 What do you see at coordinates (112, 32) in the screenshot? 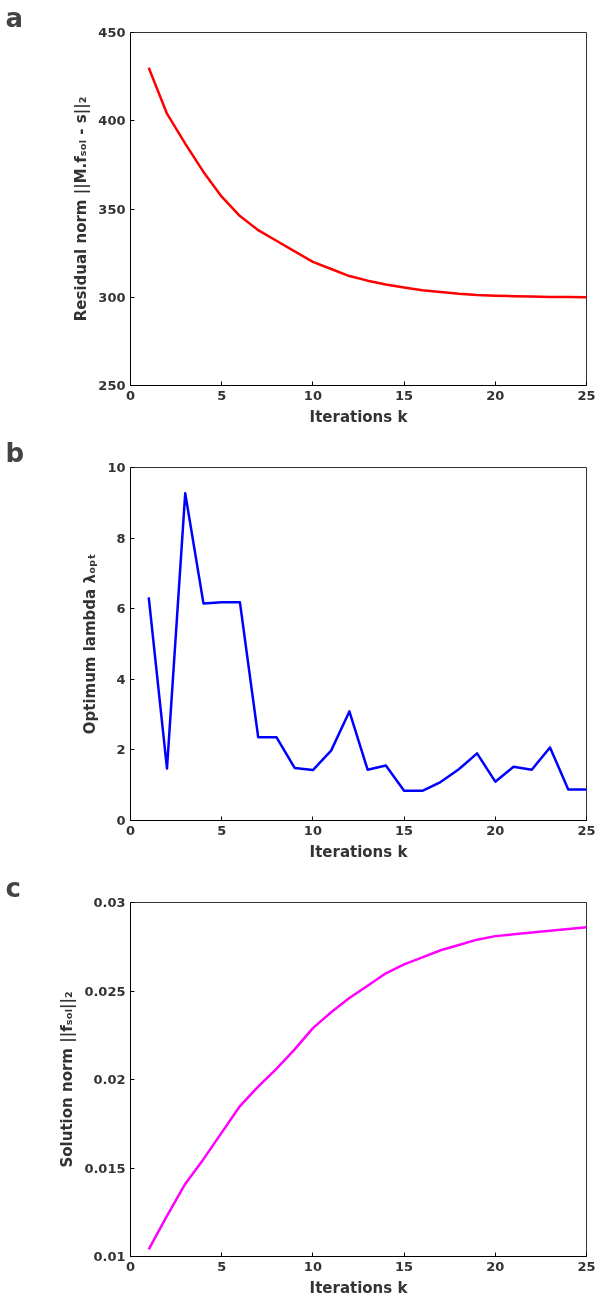
I see `y-tick-label: 450` at bounding box center [112, 32].